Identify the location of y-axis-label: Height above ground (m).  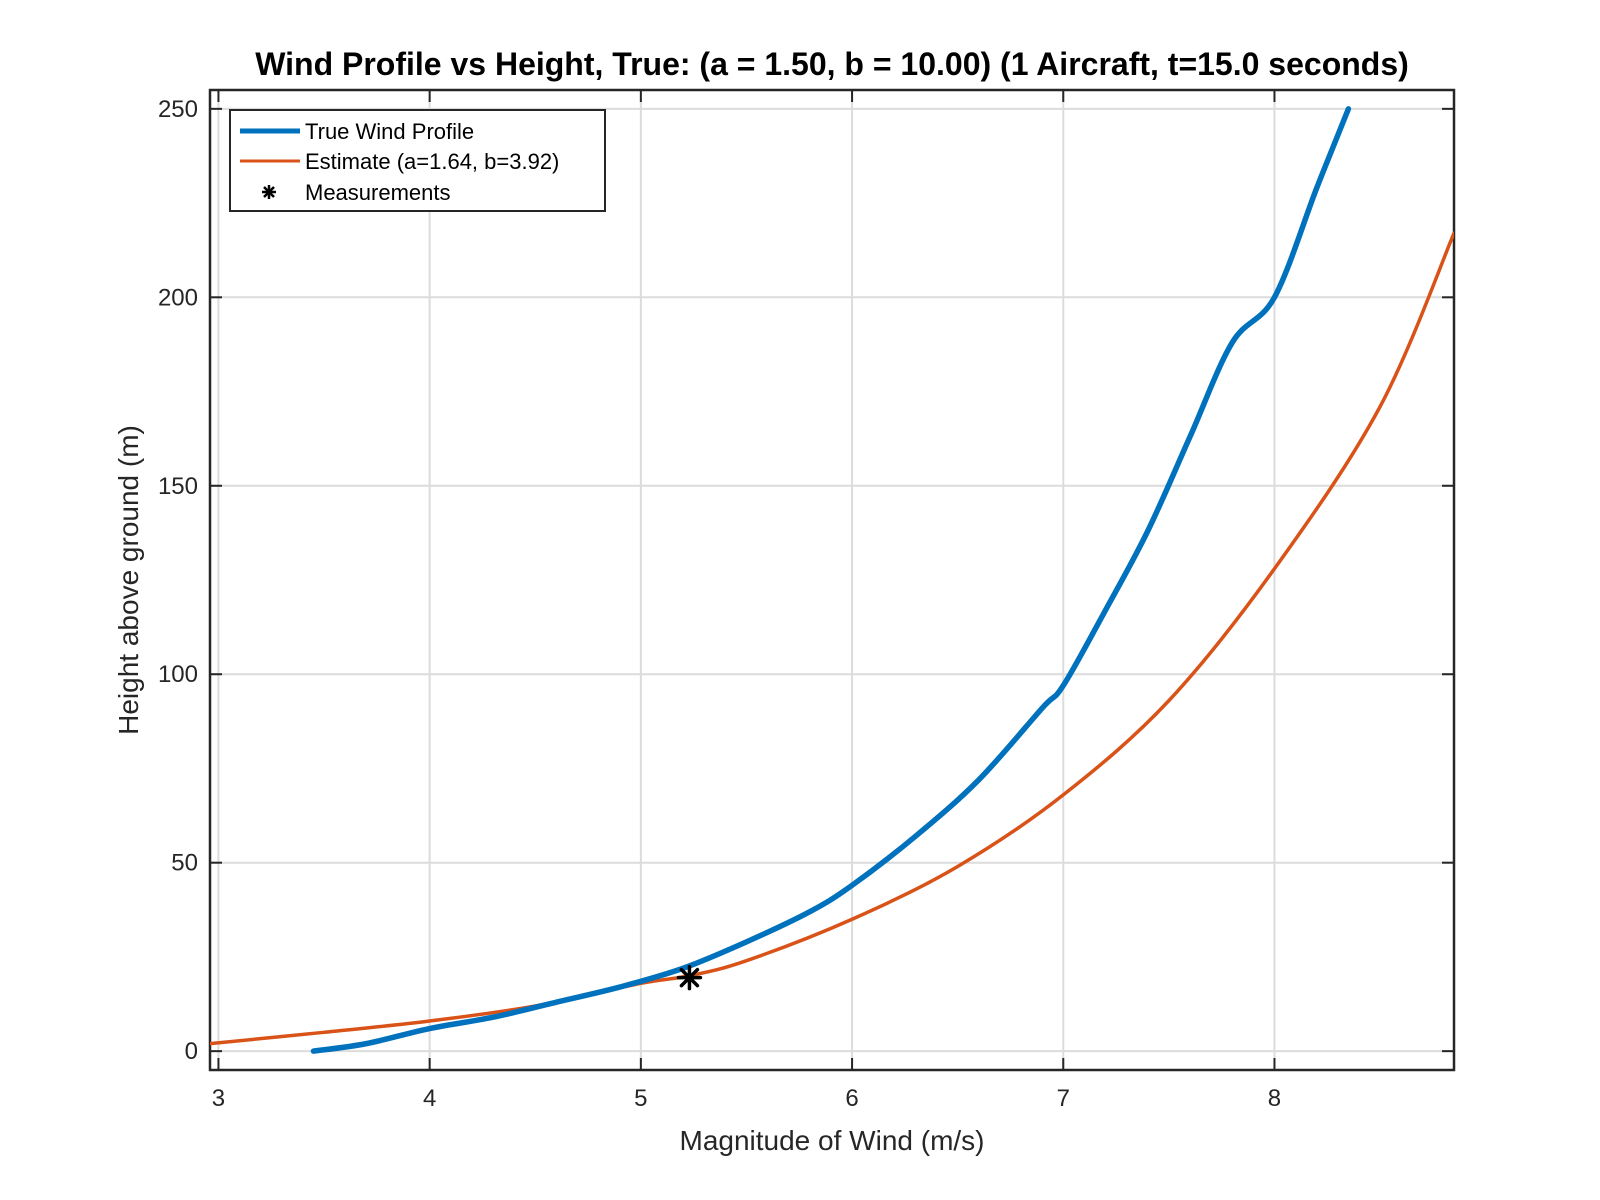
(128, 580).